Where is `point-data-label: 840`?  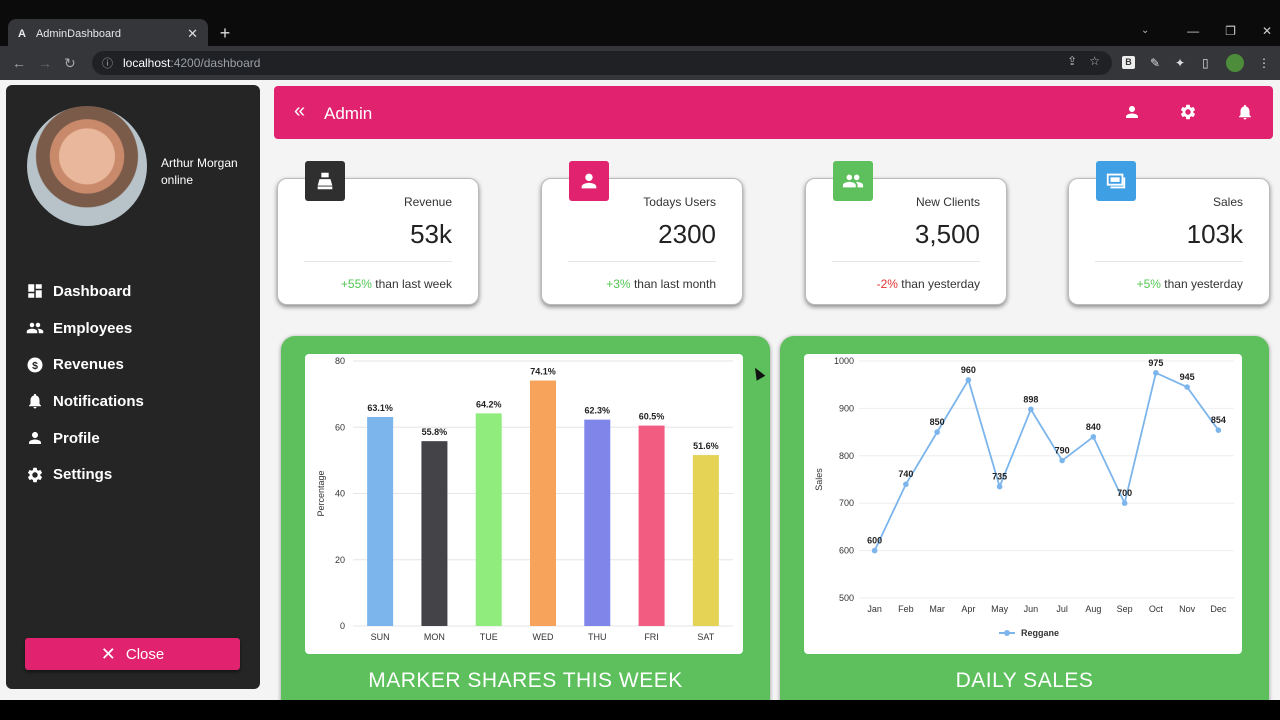 point-data-label: 840 is located at coordinates (1093, 427).